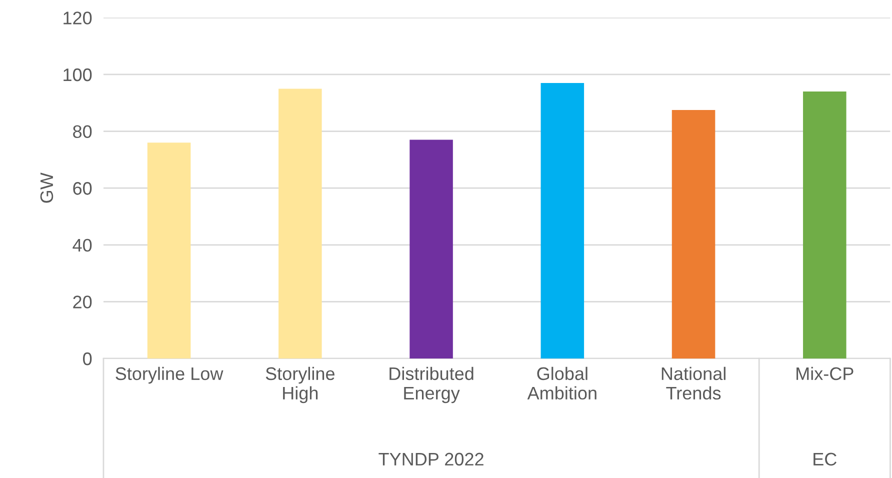  What do you see at coordinates (87, 359) in the screenshot?
I see `y-tick-label: 0` at bounding box center [87, 359].